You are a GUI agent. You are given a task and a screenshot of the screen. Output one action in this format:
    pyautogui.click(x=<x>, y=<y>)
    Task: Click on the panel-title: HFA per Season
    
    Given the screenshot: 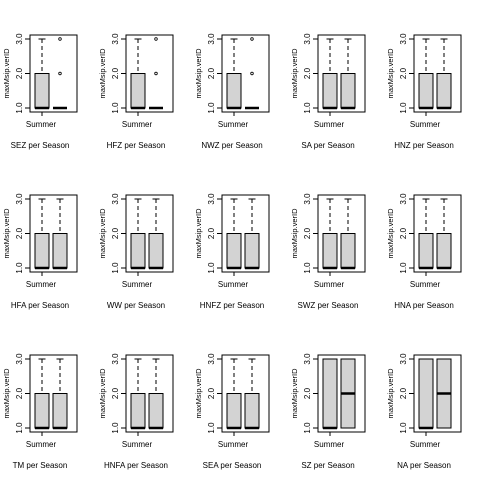 What is the action you would take?
    pyautogui.click(x=40, y=305)
    